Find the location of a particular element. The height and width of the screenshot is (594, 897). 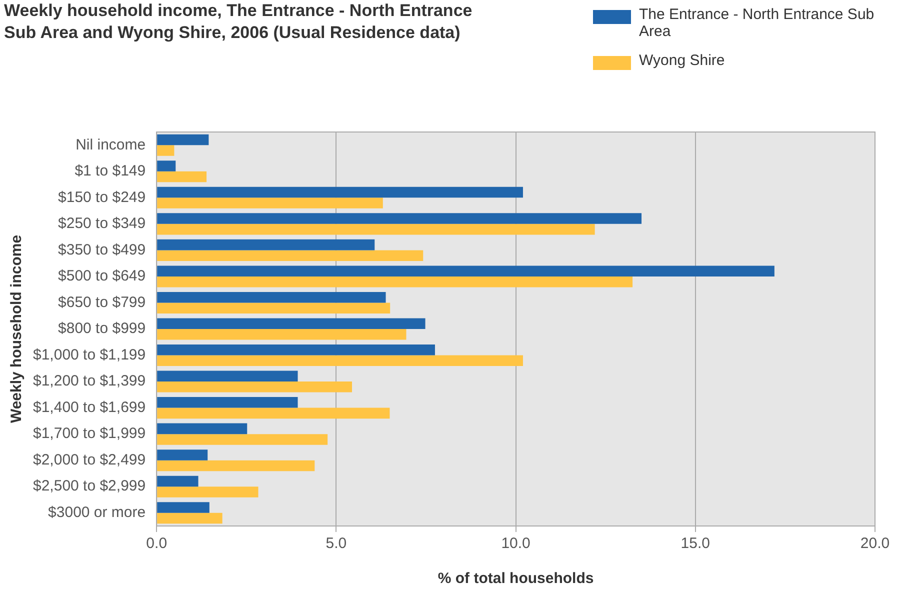

y-axis-title: Weekly household income is located at coordinates (17, 329).